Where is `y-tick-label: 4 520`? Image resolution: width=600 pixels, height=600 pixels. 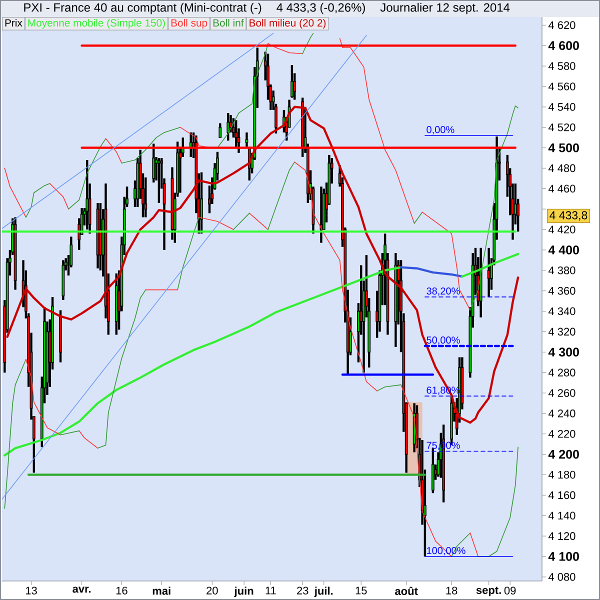 y-tick-label: 4 520 is located at coordinates (562, 127).